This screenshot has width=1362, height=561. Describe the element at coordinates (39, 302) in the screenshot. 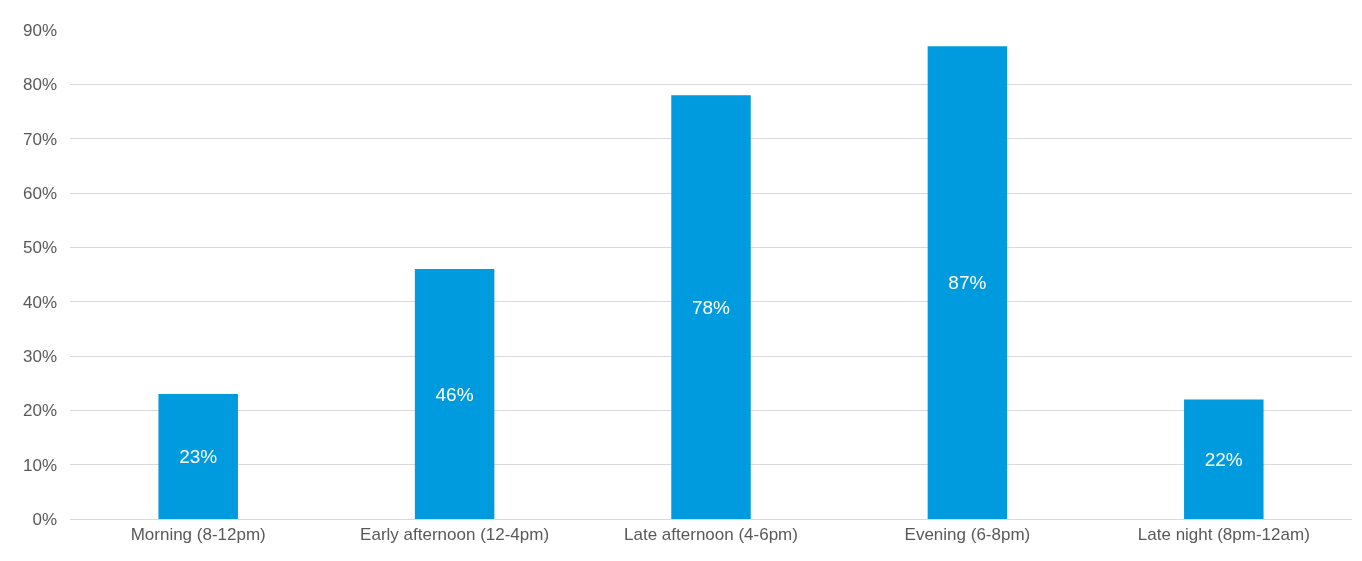

I see `y-tick-label: 40%` at that location.